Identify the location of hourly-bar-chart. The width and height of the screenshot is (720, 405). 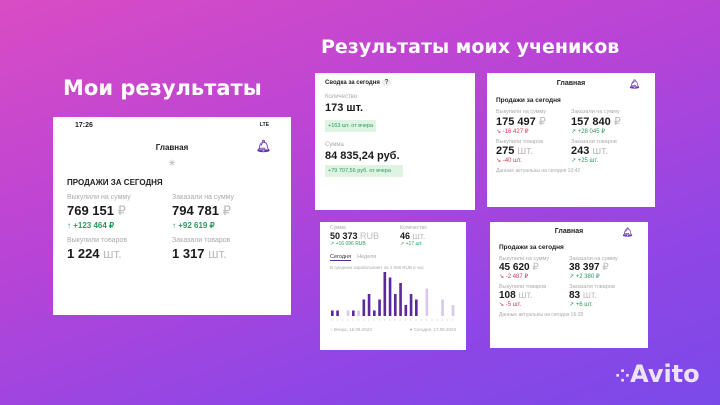
(393, 296).